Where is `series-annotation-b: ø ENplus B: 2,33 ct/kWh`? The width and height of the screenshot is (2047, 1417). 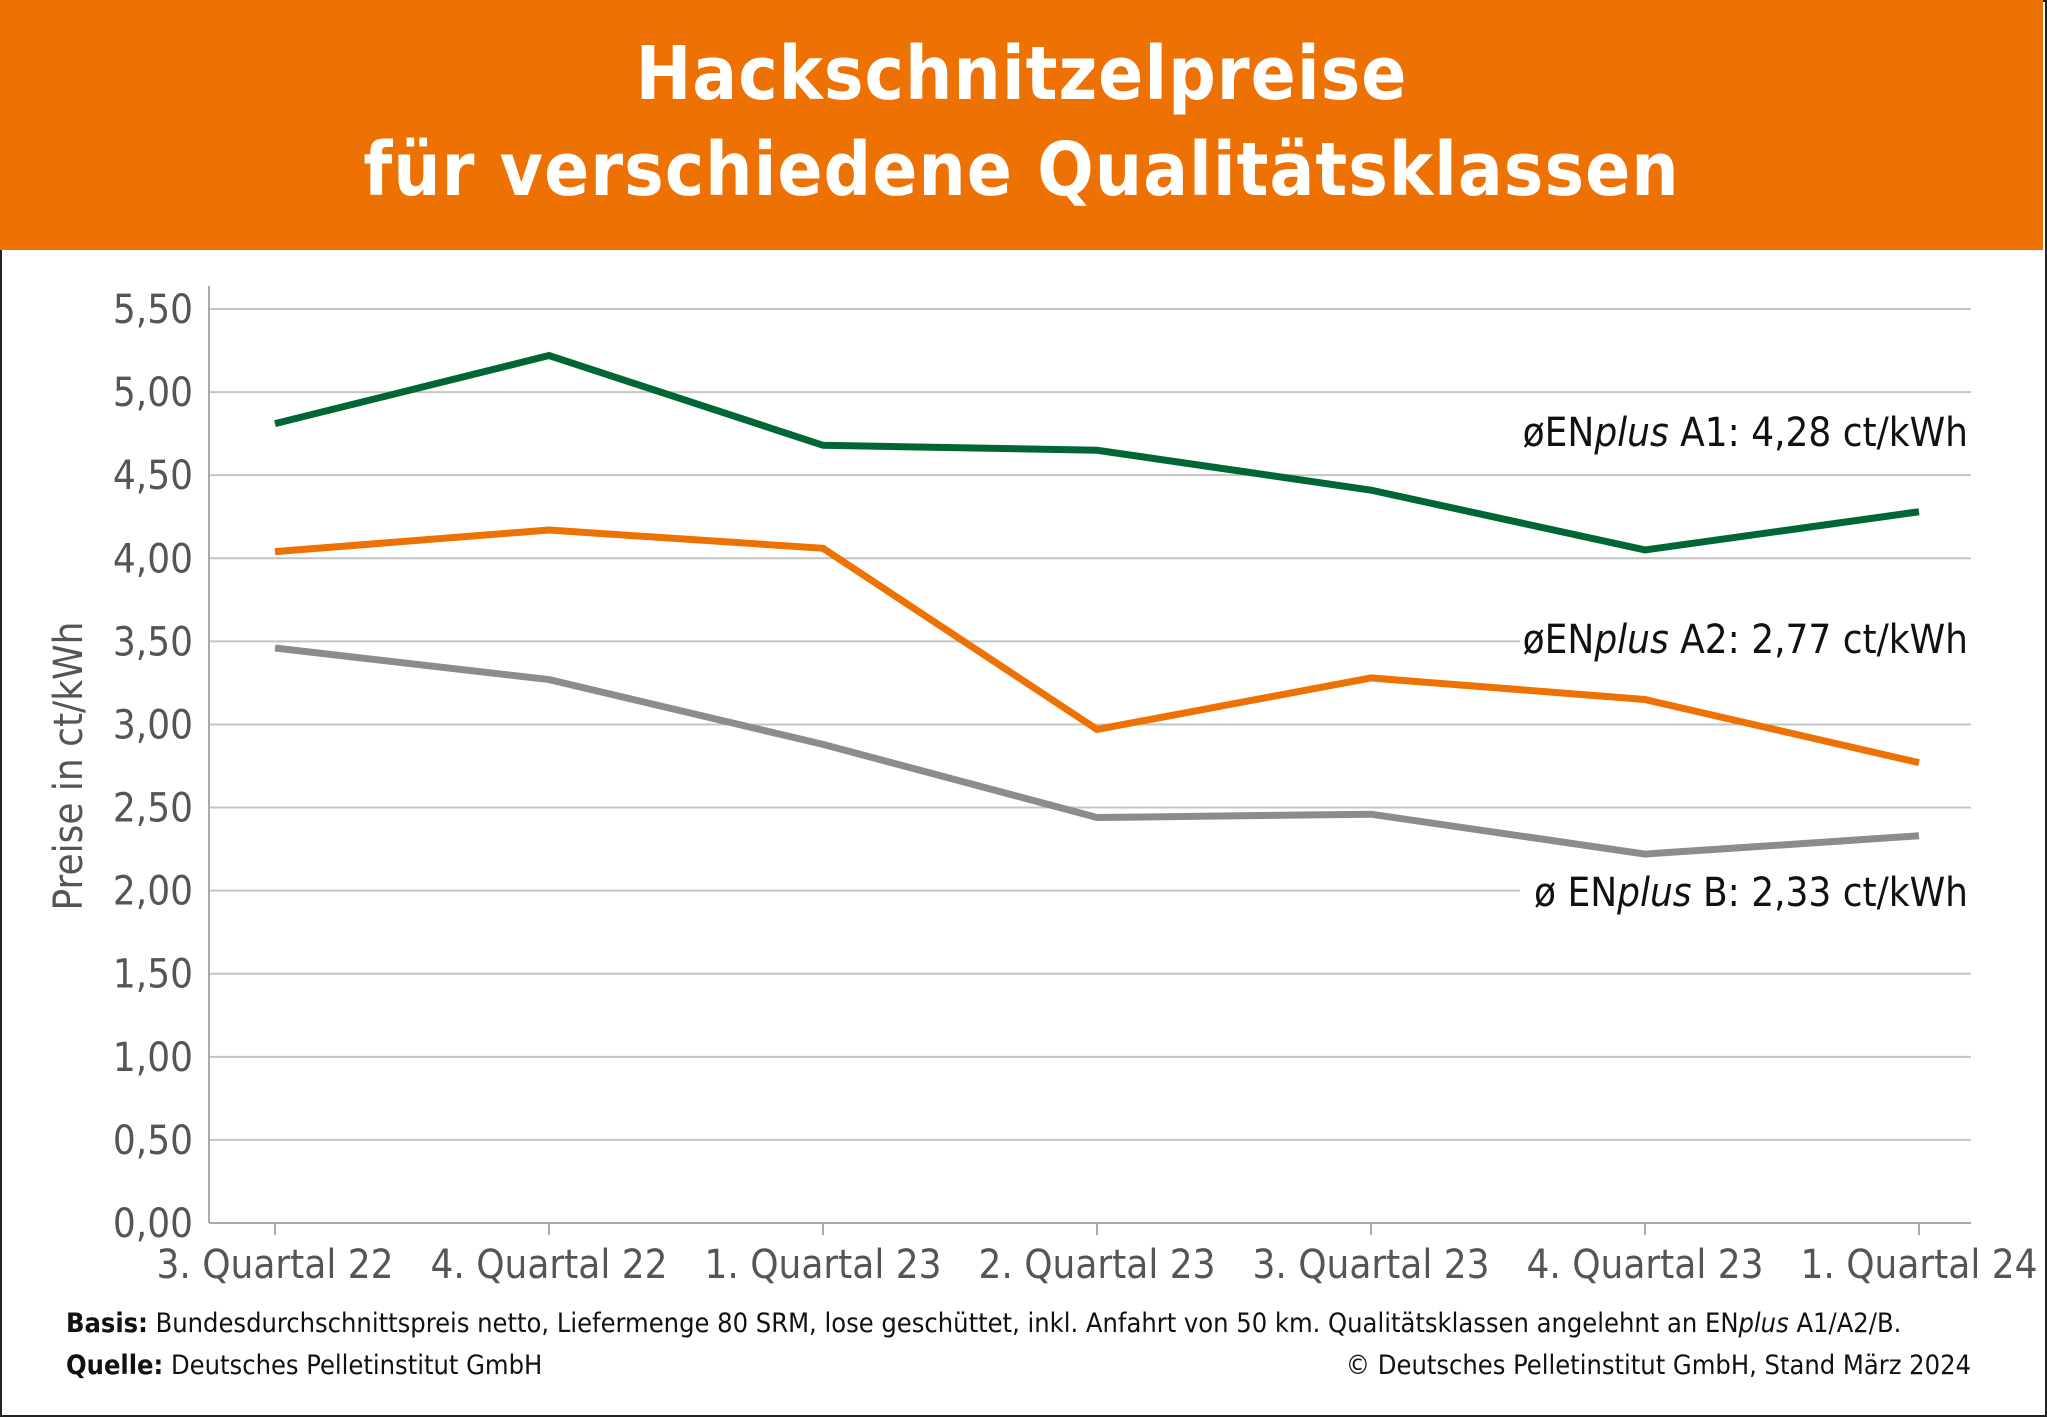 series-annotation-b: ø ENplus B: 2,33 ct/kWh is located at coordinates (1751, 893).